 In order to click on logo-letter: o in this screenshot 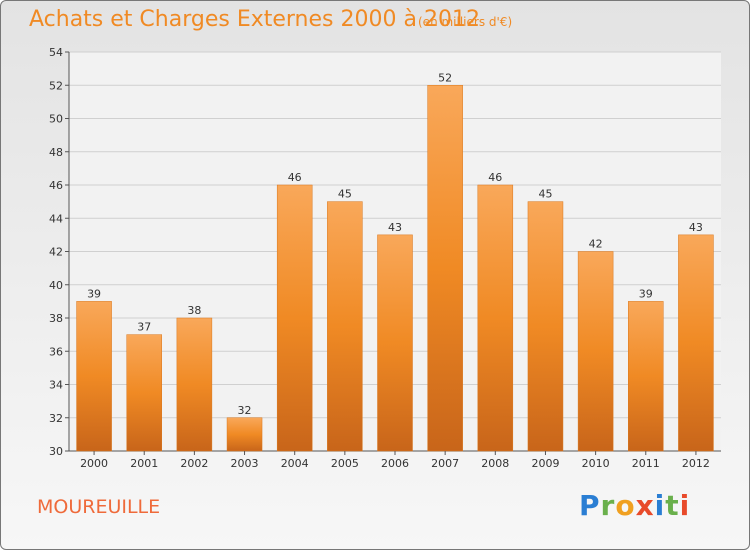, I will do `click(625, 505)`.